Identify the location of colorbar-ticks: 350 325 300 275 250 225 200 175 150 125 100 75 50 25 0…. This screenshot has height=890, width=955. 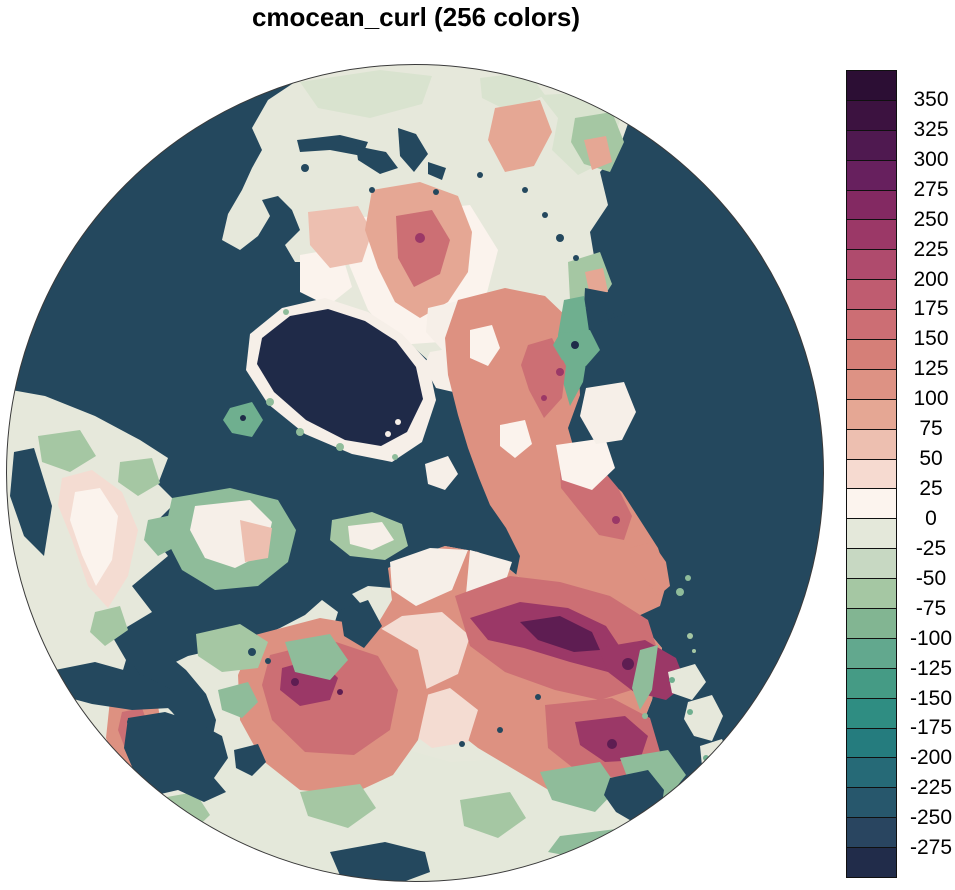
(926, 445).